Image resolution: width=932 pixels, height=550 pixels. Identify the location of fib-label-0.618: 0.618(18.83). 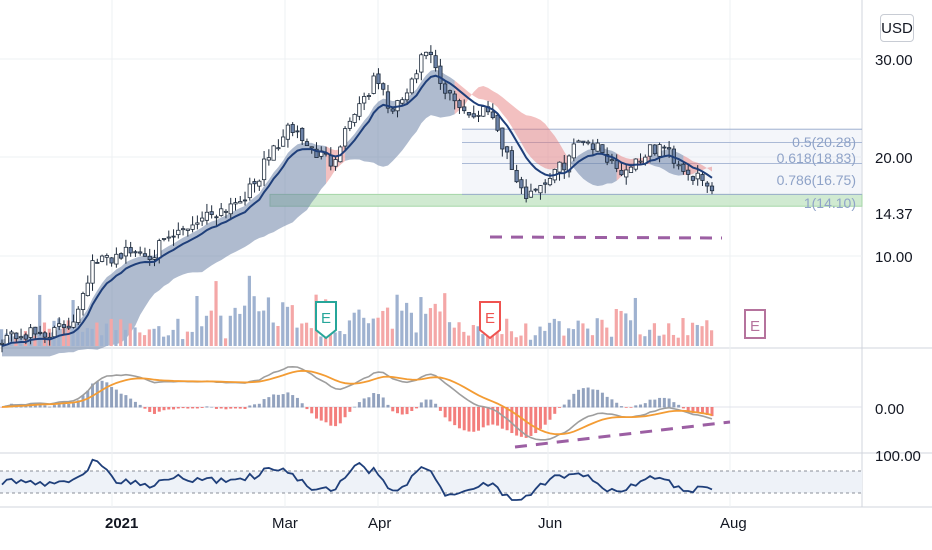
(816, 158).